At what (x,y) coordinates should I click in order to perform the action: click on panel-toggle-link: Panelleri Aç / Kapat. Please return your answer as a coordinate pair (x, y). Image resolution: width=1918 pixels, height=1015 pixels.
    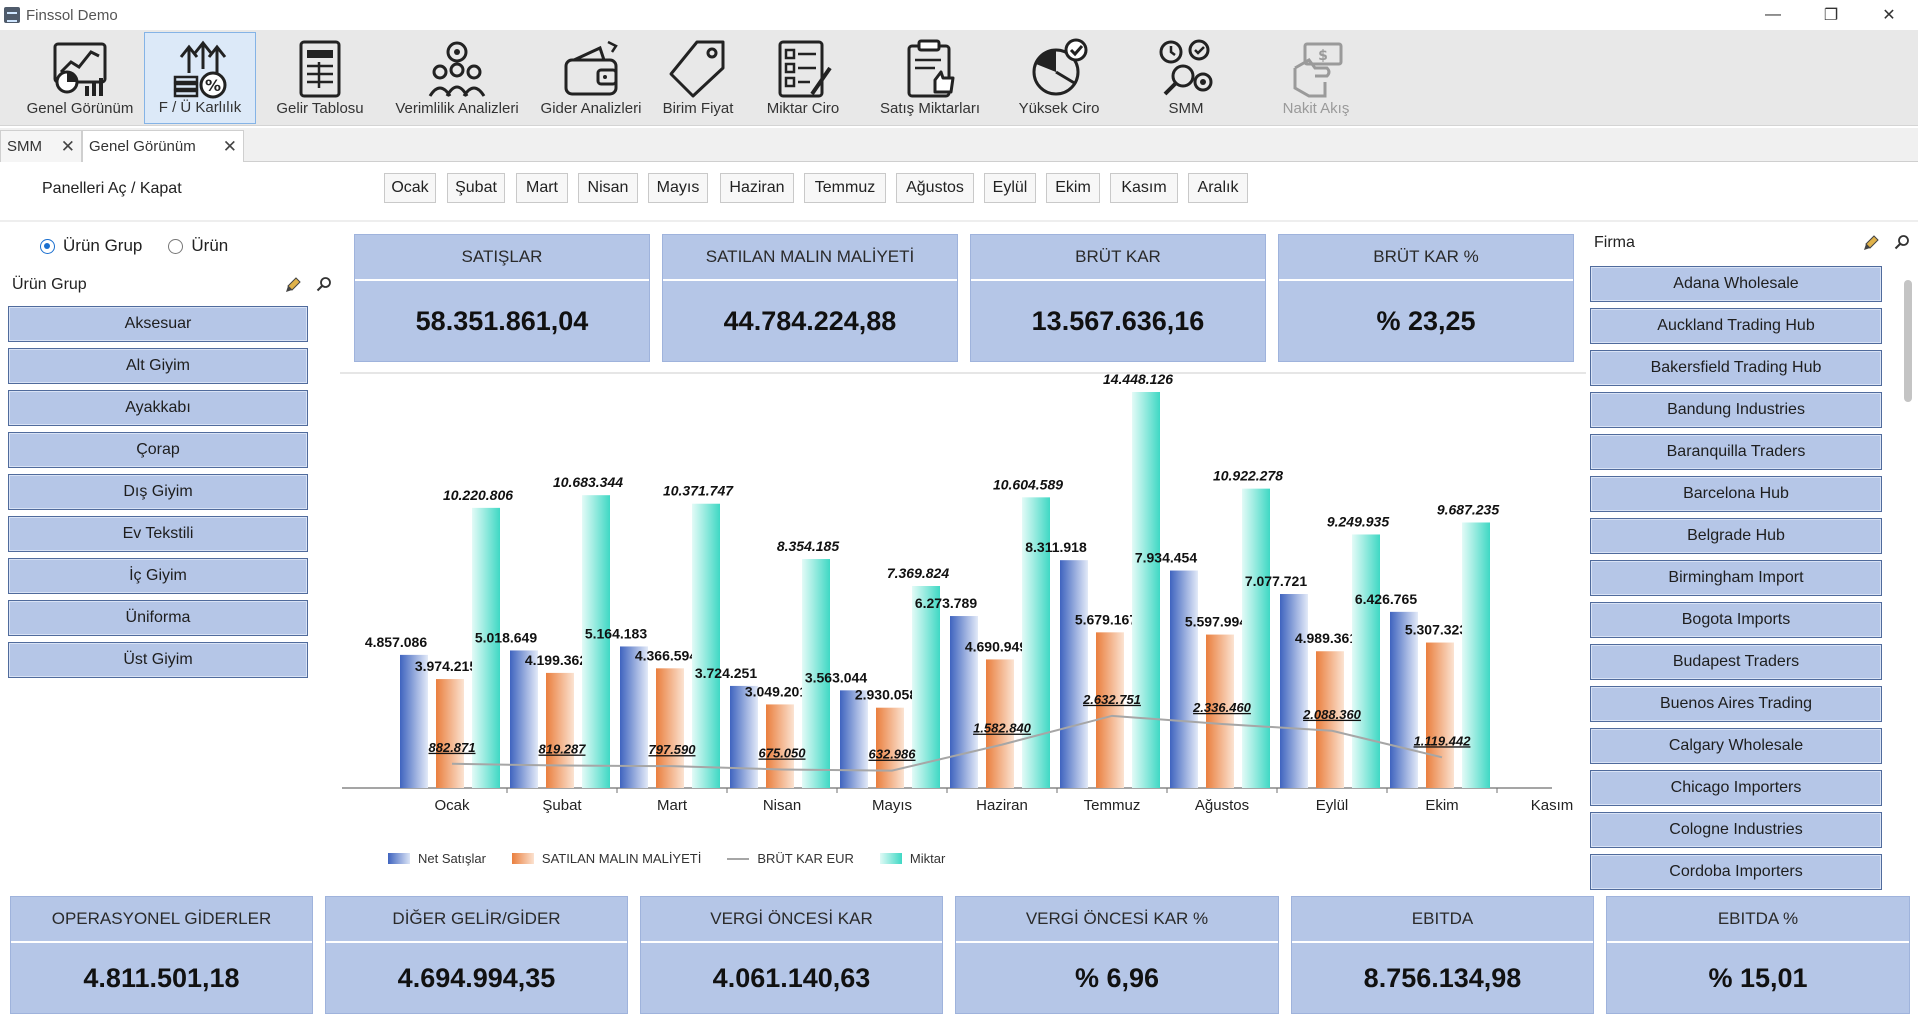
    Looking at the image, I should click on (112, 188).